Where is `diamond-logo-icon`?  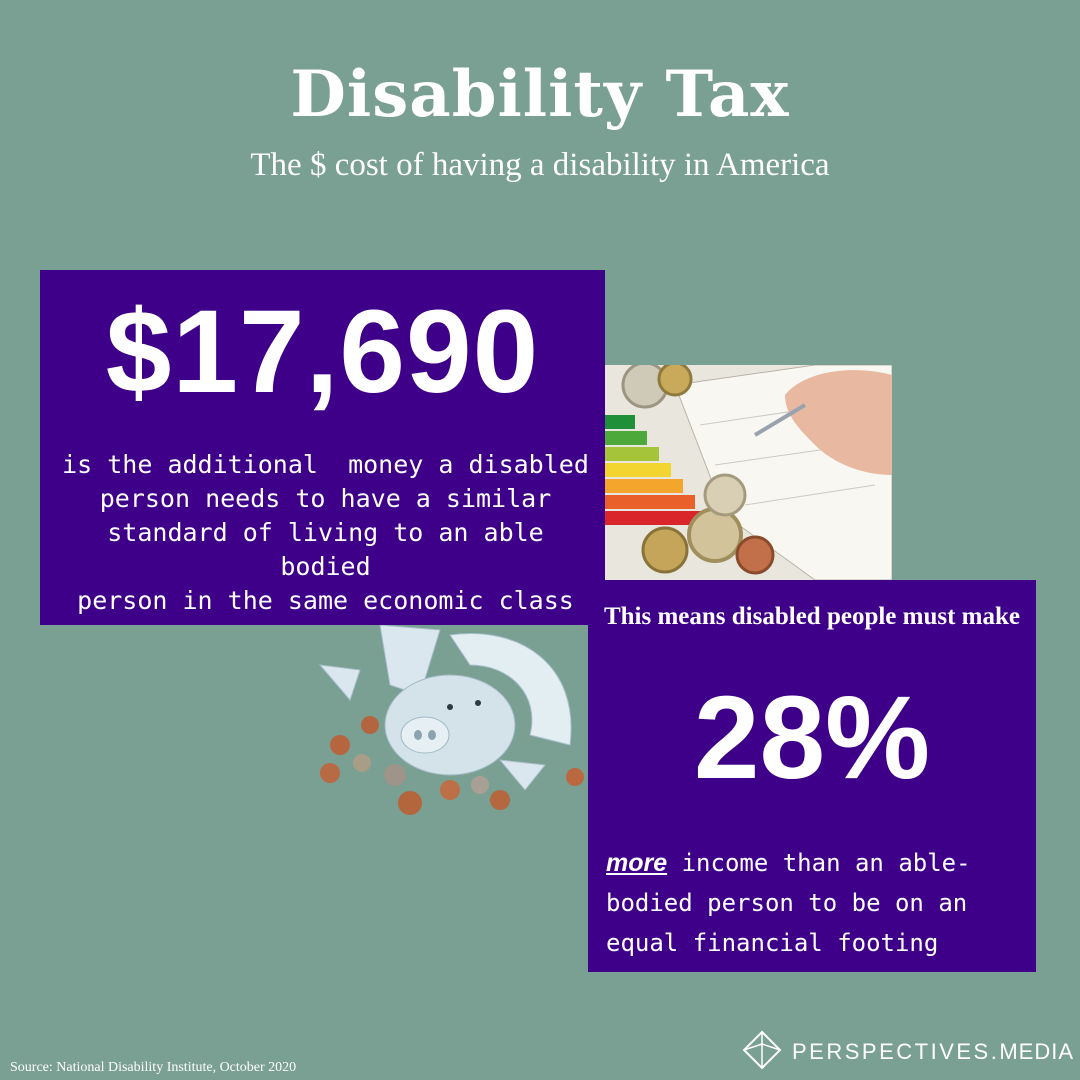 diamond-logo-icon is located at coordinates (762, 1052).